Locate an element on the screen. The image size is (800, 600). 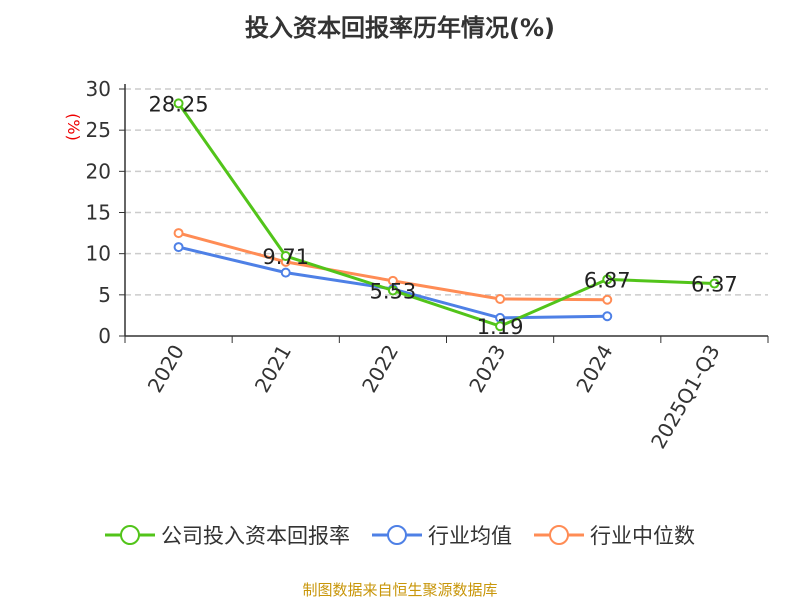
x-tick-label: 2022 is located at coordinates (380, 369).